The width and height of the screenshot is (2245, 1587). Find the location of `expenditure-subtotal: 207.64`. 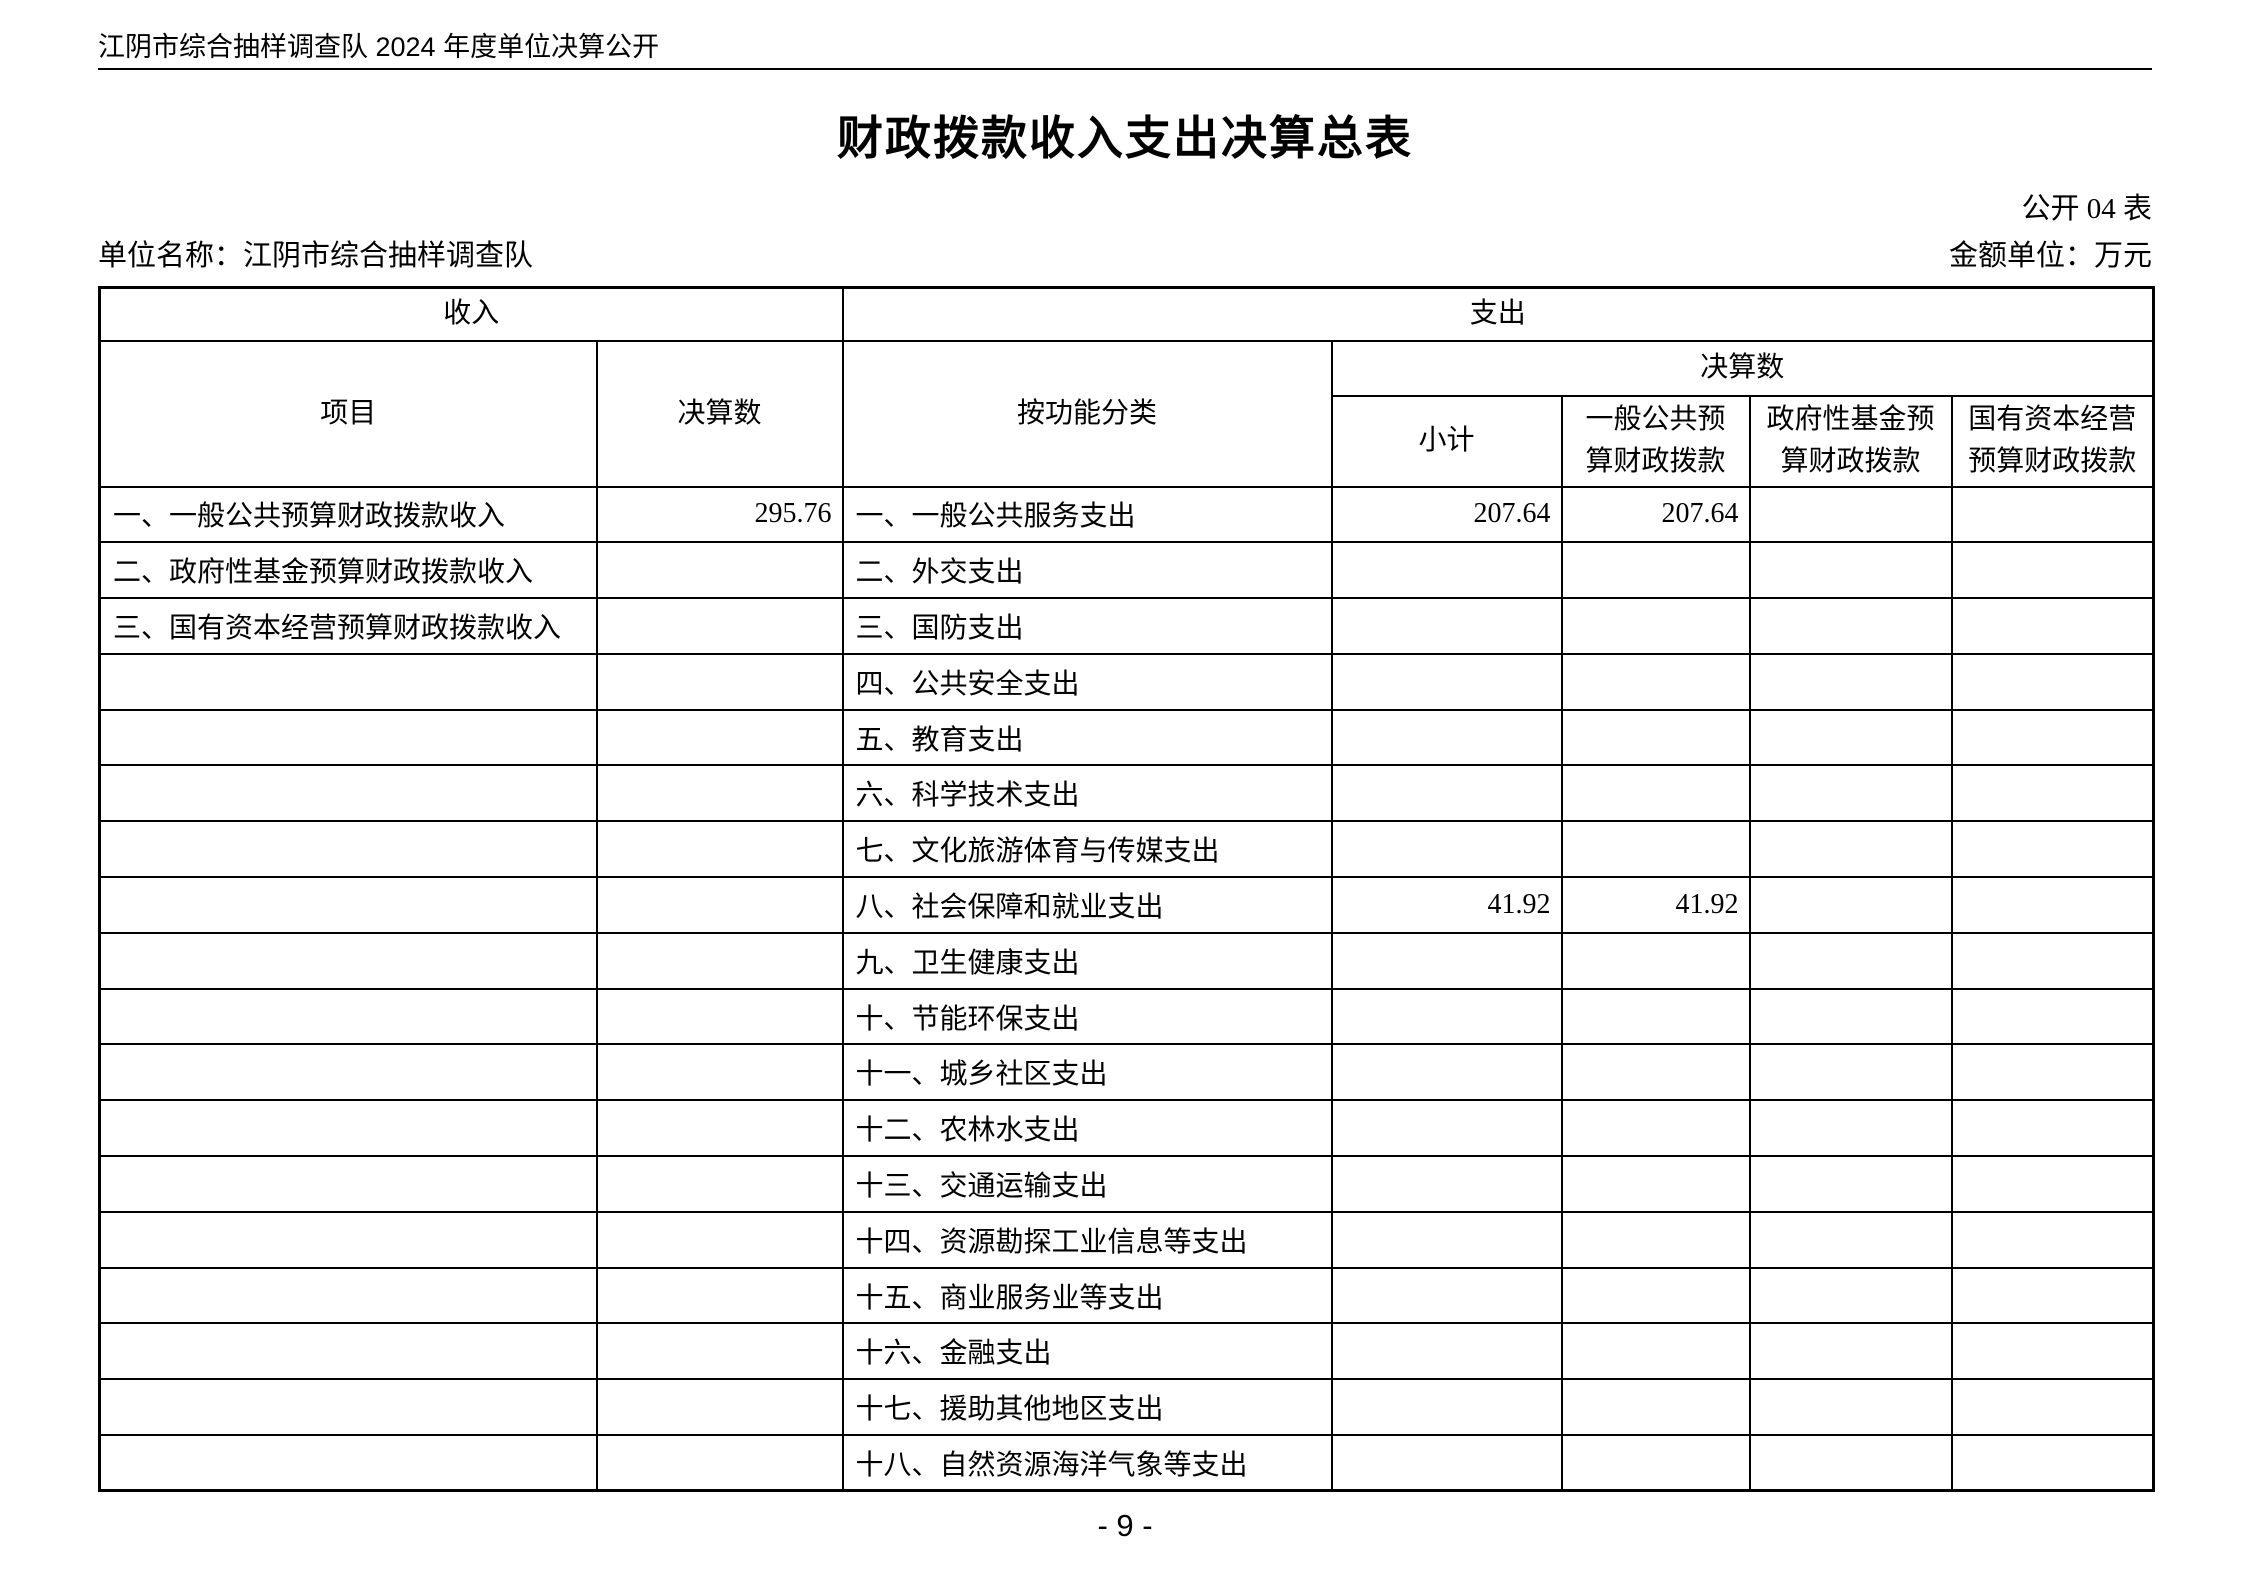

expenditure-subtotal: 207.64 is located at coordinates (1446, 514).